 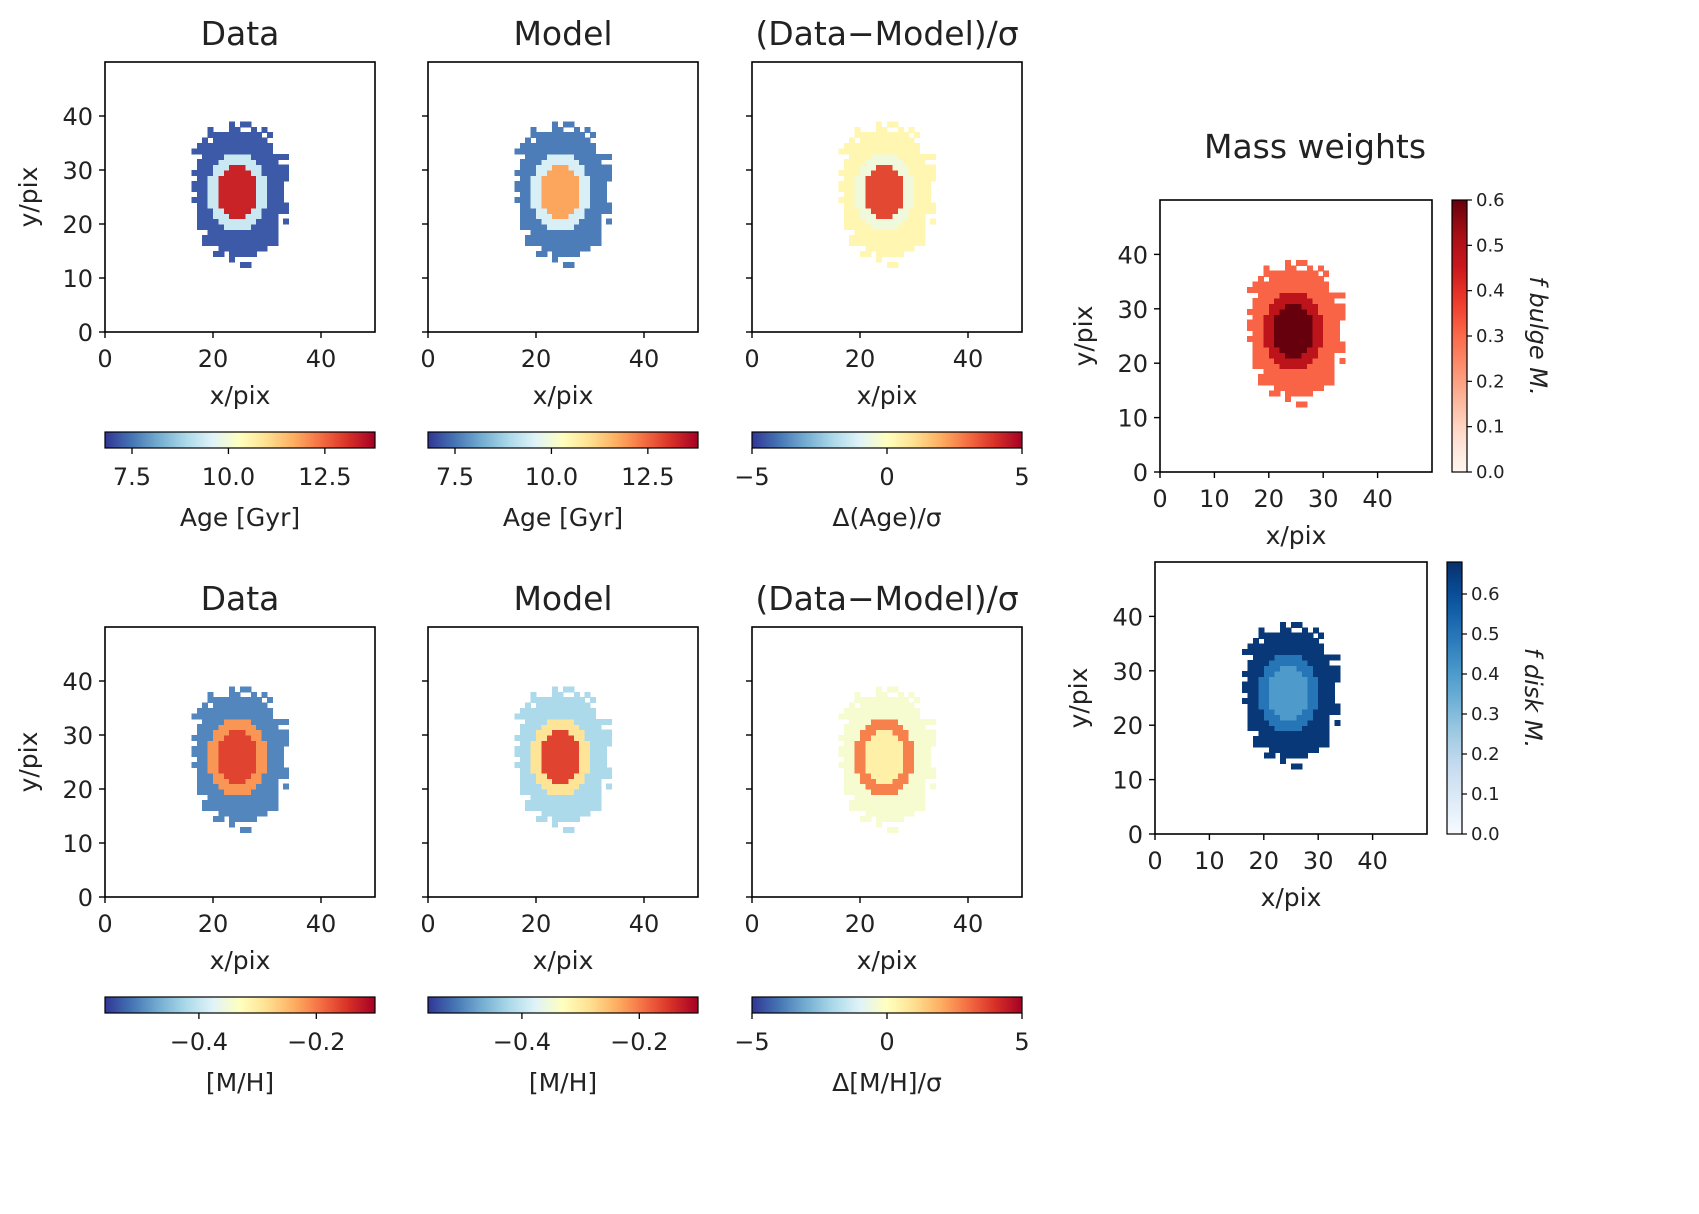 I want to click on colorbar-tick-label: 10.0, so click(x=551, y=477).